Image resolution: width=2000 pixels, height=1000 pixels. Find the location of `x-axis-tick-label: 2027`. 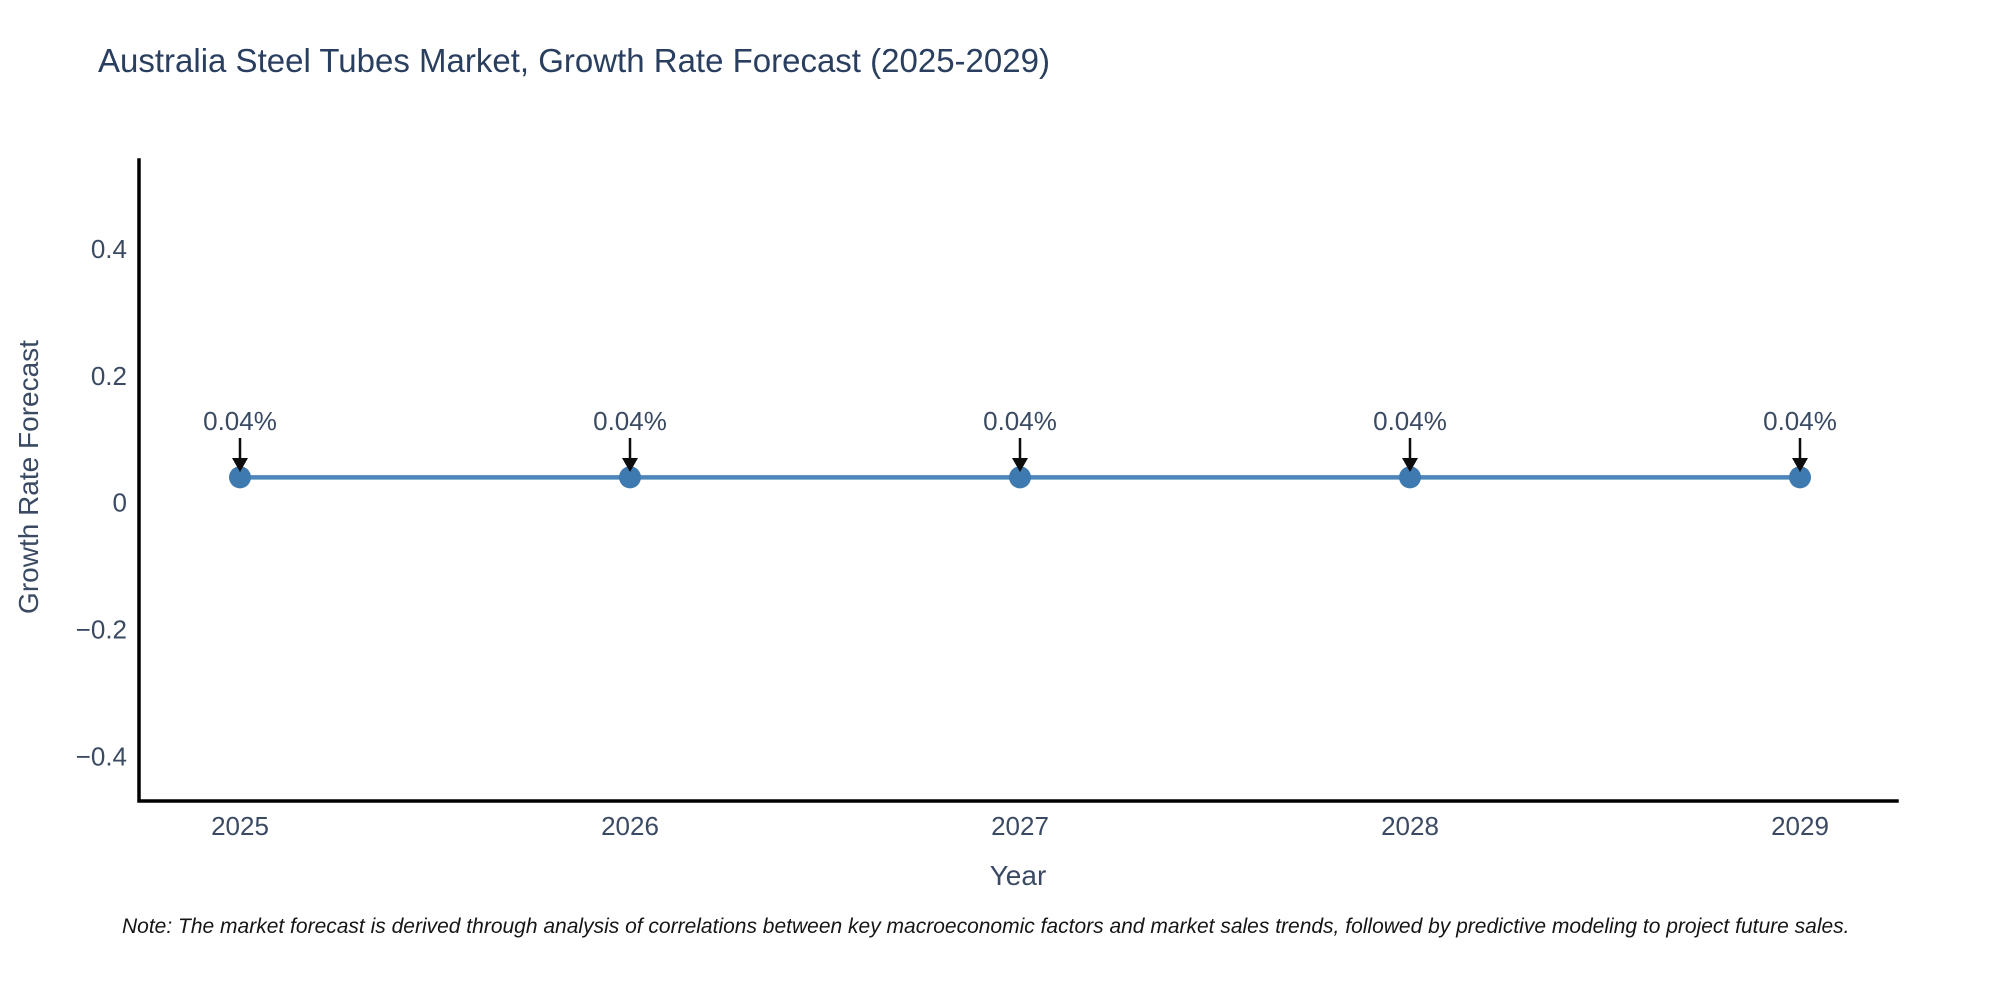

x-axis-tick-label: 2027 is located at coordinates (1020, 826).